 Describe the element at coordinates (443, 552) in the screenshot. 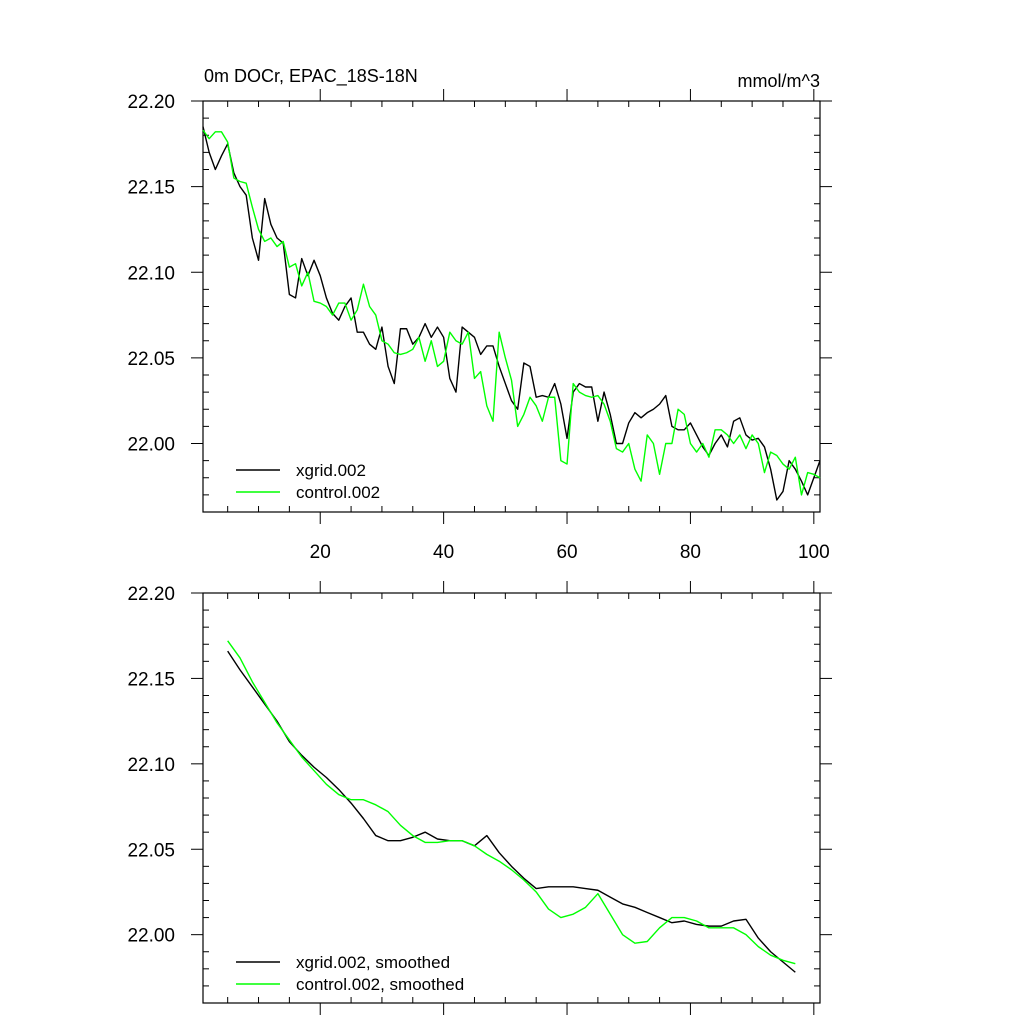

I see `x-tick-label: 40` at that location.